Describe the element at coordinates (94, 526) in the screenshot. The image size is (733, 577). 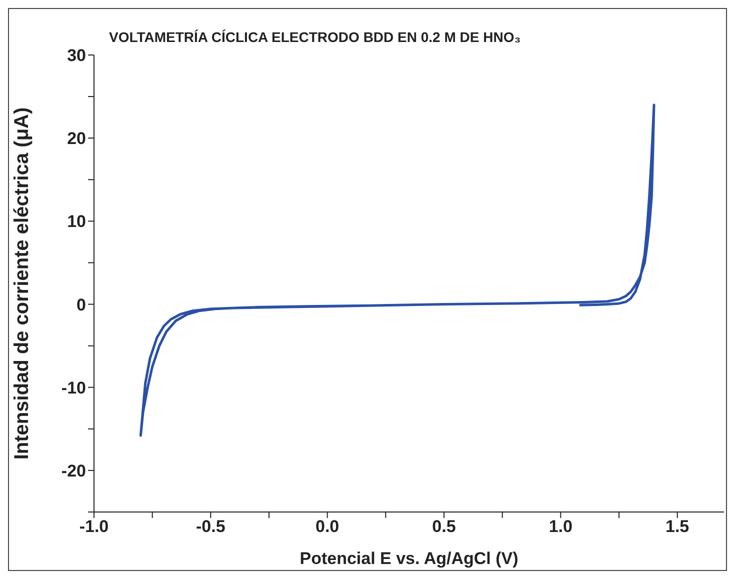
I see `x-tick-label: -1.0` at that location.